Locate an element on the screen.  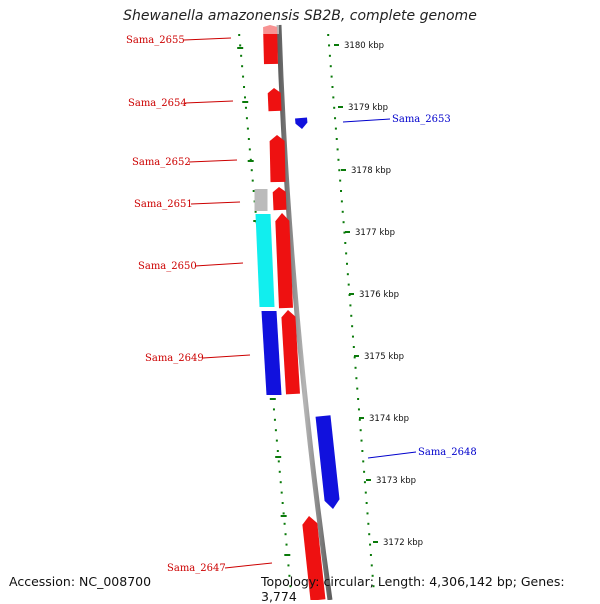
gene-label-sama-2655: Sama_2655 is located at coordinates (155, 40).